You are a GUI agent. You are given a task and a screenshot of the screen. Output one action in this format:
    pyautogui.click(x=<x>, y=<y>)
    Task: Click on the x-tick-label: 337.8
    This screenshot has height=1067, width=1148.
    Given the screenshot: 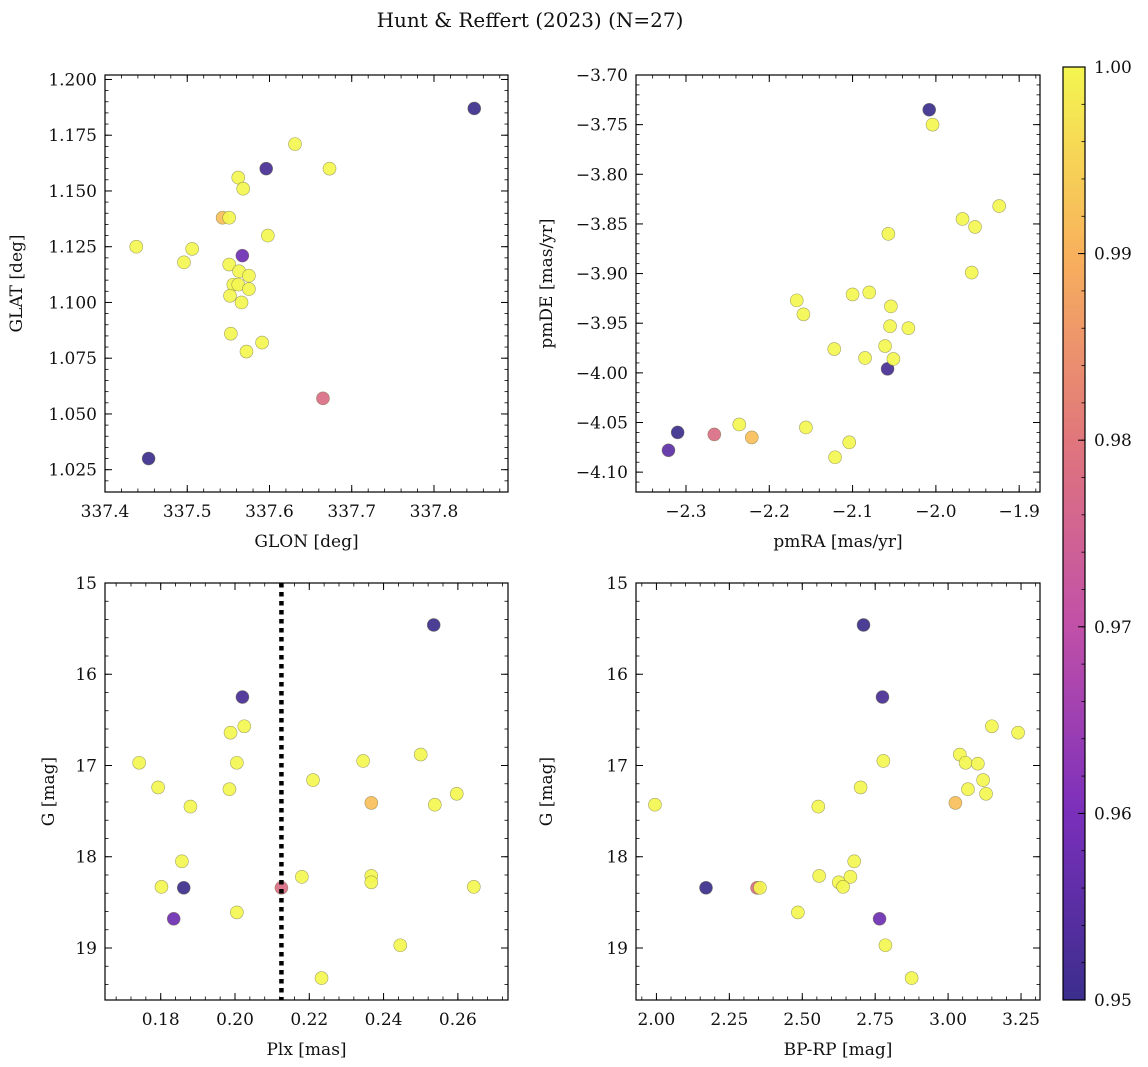 What is the action you would take?
    pyautogui.click(x=434, y=512)
    